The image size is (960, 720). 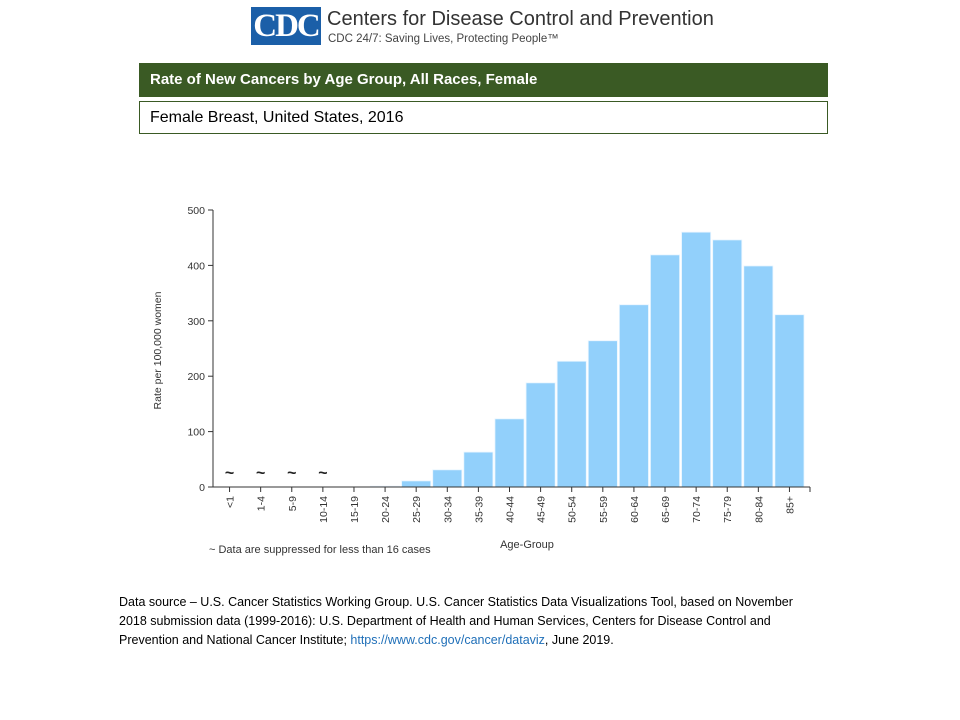 I want to click on x-tick-label: 60-64, so click(x=635, y=509).